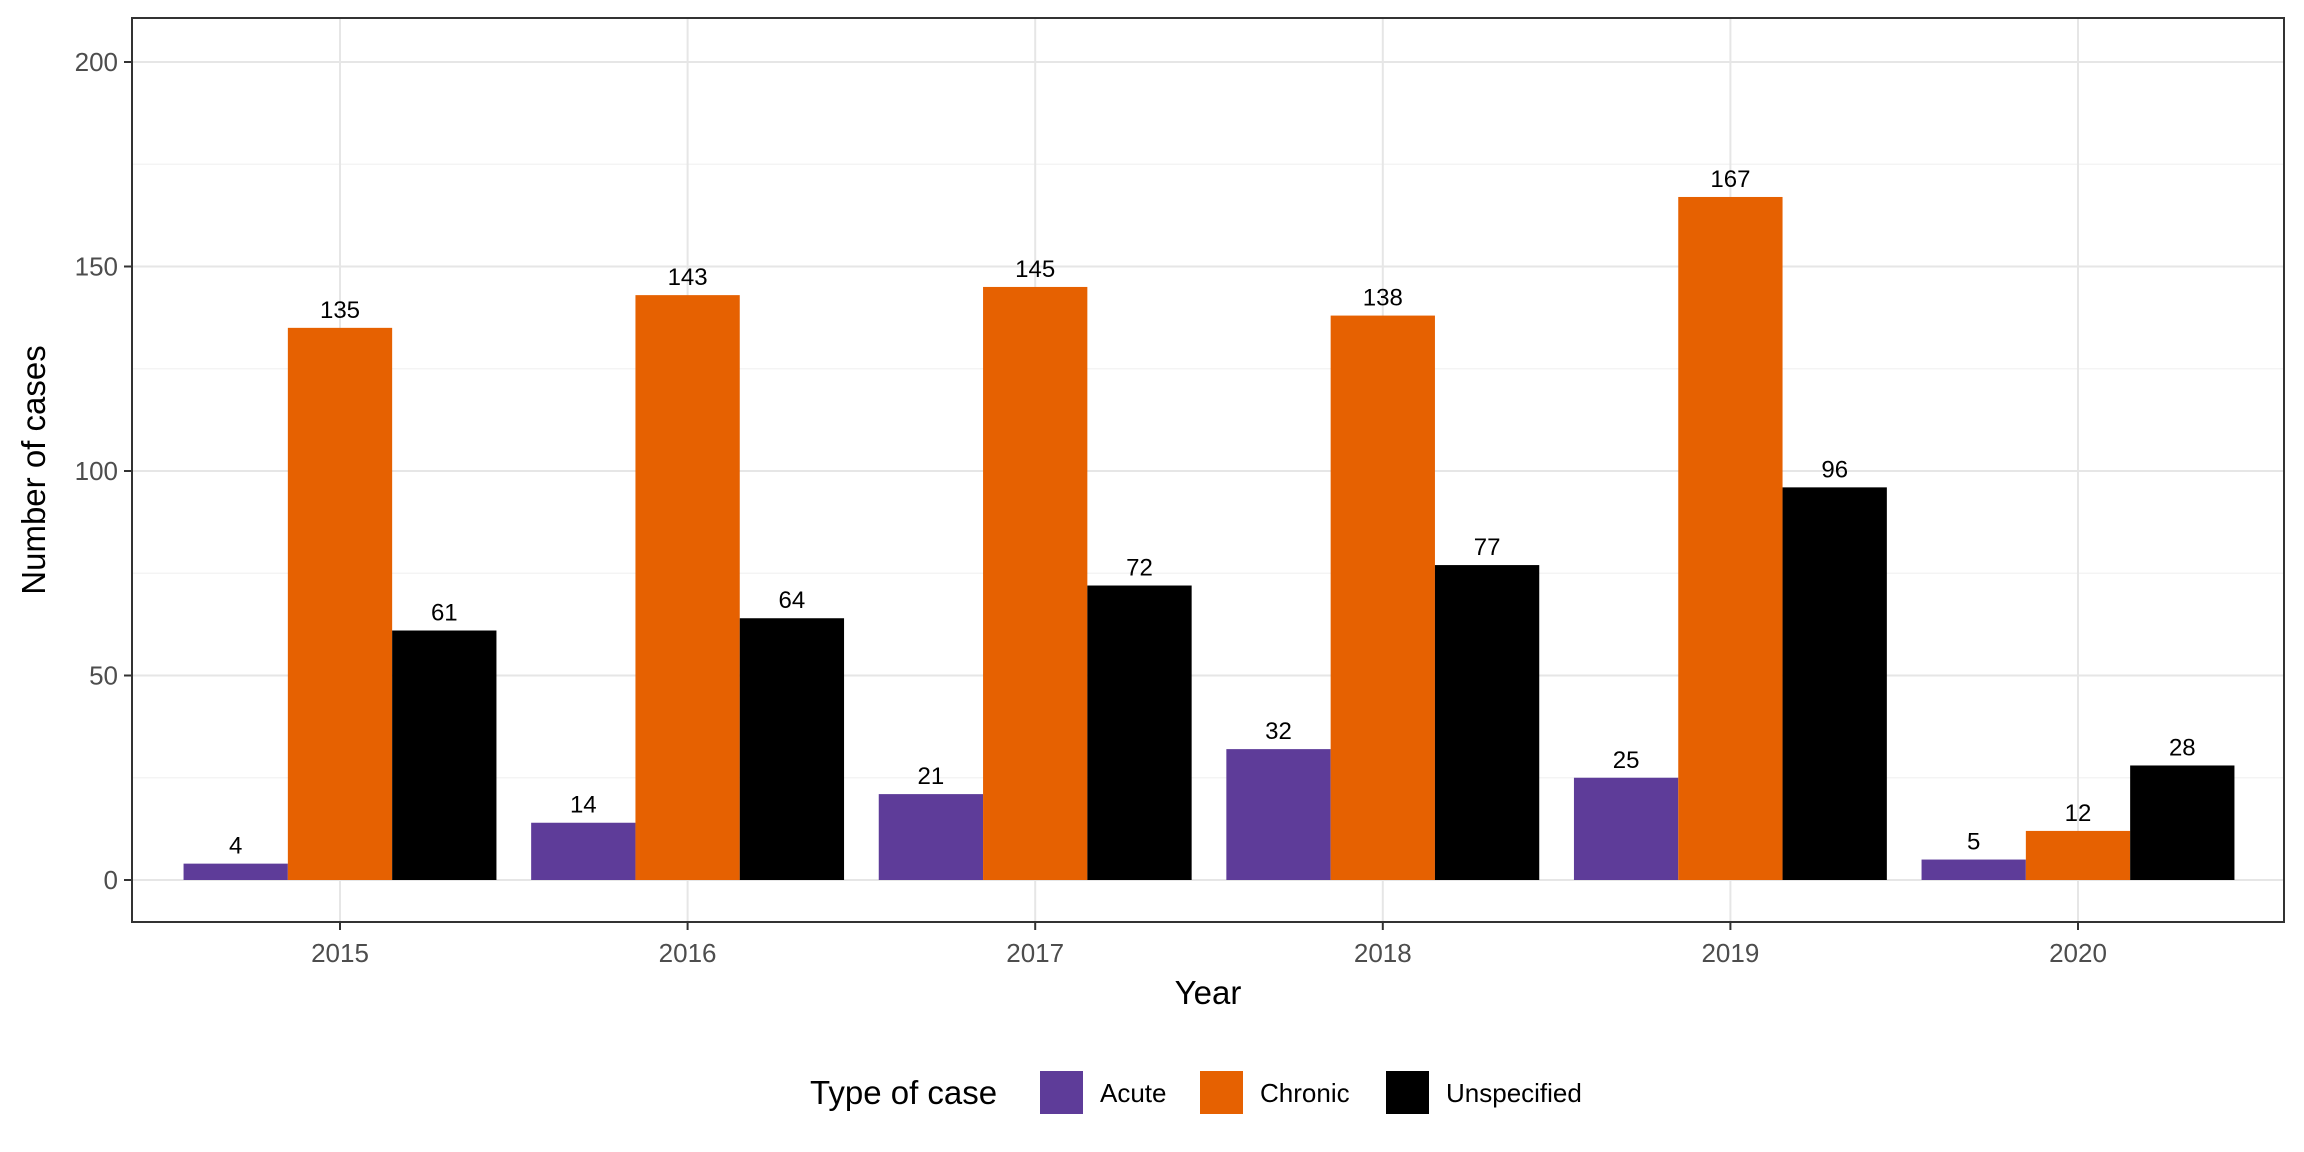 This screenshot has width=2304, height=1152. Describe the element at coordinates (1973, 869) in the screenshot. I see `bar-acute-2020` at that location.